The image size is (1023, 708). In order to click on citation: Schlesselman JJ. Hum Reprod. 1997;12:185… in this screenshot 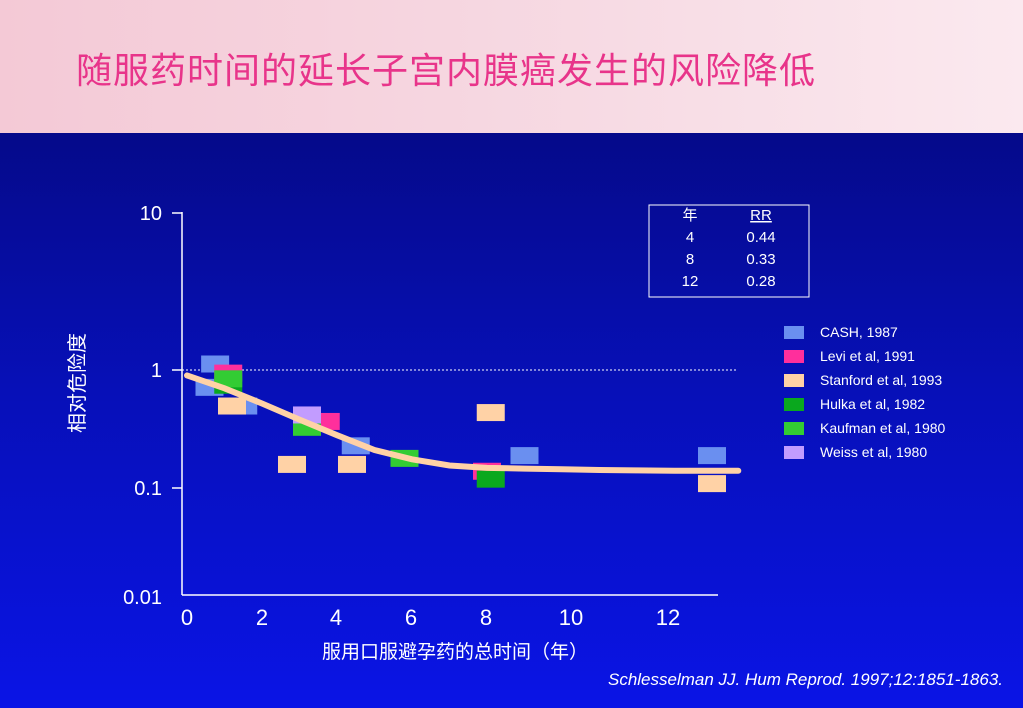, I will do `click(805, 679)`.